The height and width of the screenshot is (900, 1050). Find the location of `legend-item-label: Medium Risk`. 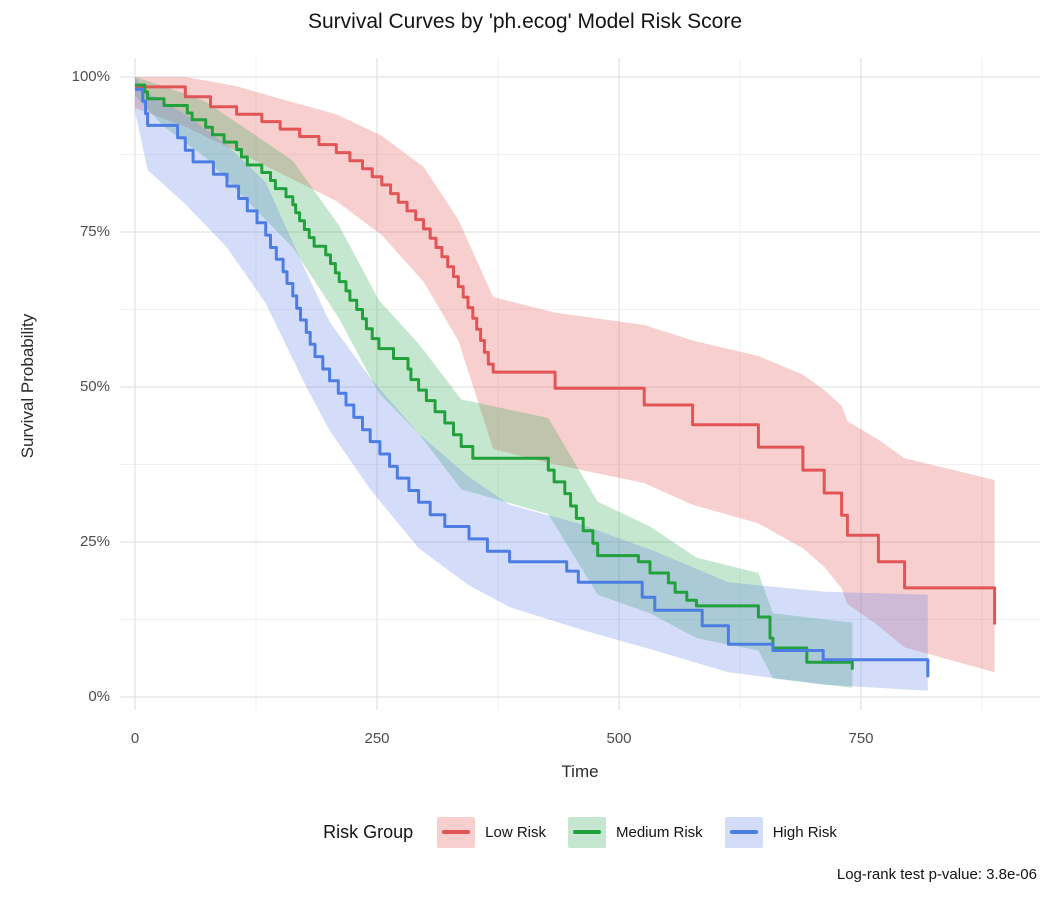

legend-item-label: Medium Risk is located at coordinates (659, 832).